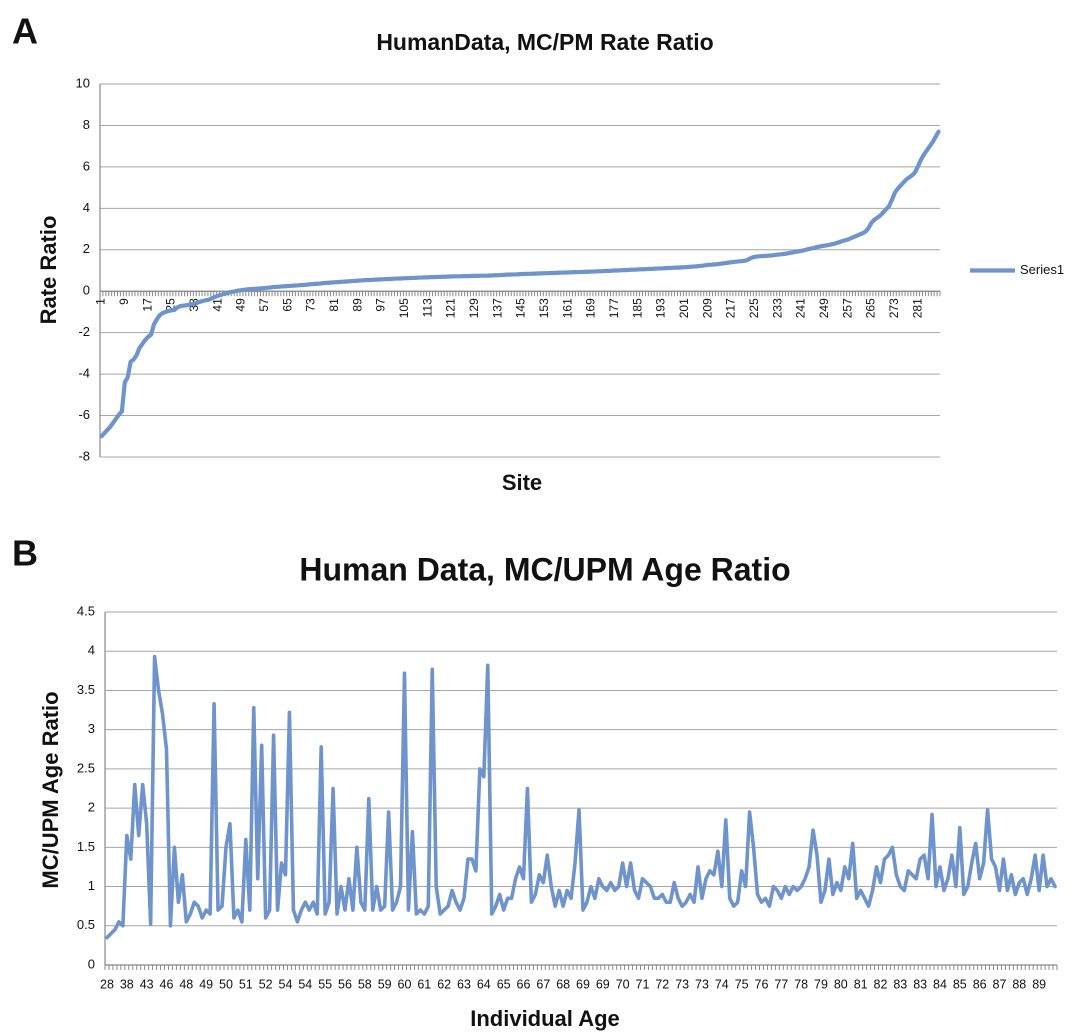 This screenshot has height=1036, width=1074. I want to click on x-tick-label: 77, so click(781, 984).